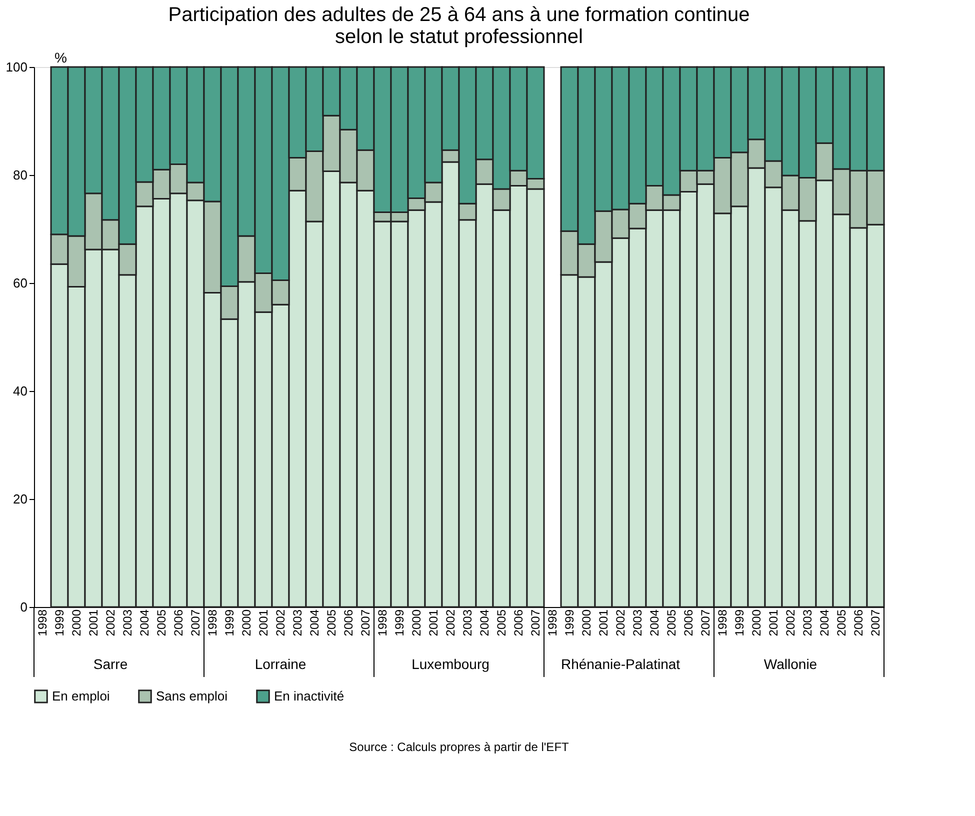  What do you see at coordinates (459, 747) in the screenshot?
I see `source-note: Source : Calculs propres à partir de l'EFT` at bounding box center [459, 747].